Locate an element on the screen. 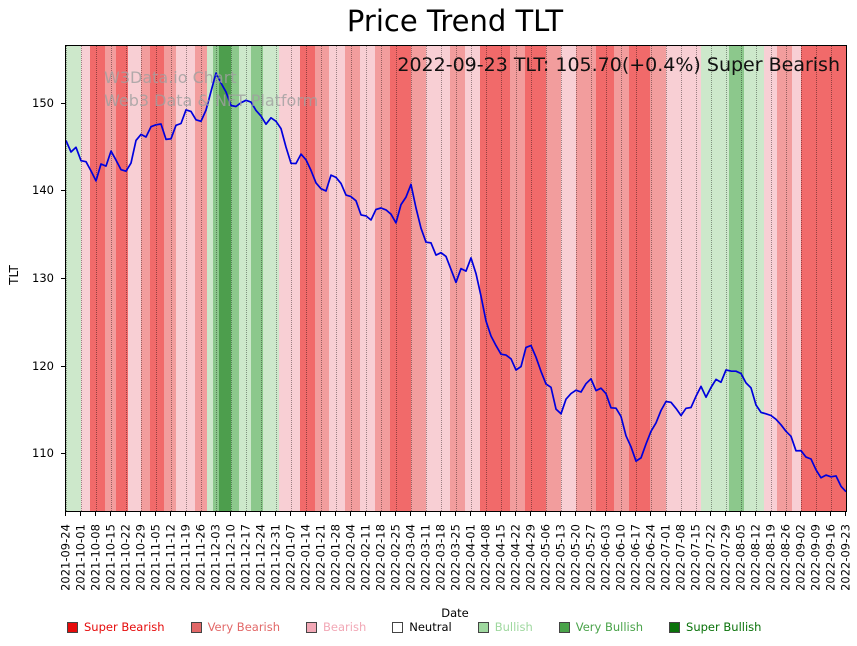 The image size is (857, 646). x-tick-label: 2022-04-22 is located at coordinates (515, 557).